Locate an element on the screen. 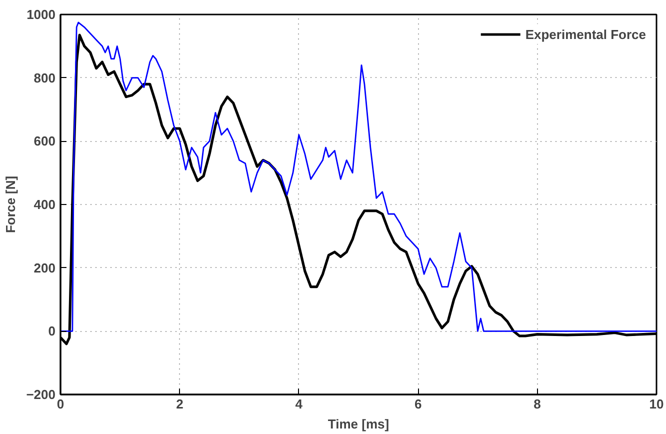 The image size is (666, 434). y-tick-label: 1000 is located at coordinates (41, 14).